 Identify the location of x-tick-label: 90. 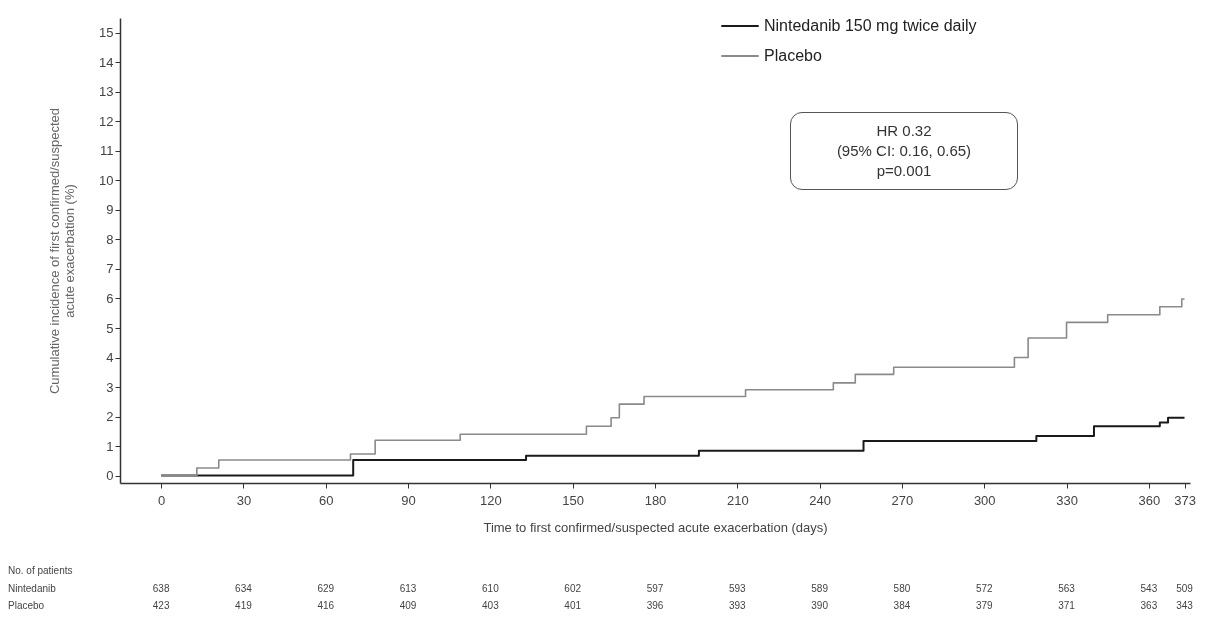
(408, 500).